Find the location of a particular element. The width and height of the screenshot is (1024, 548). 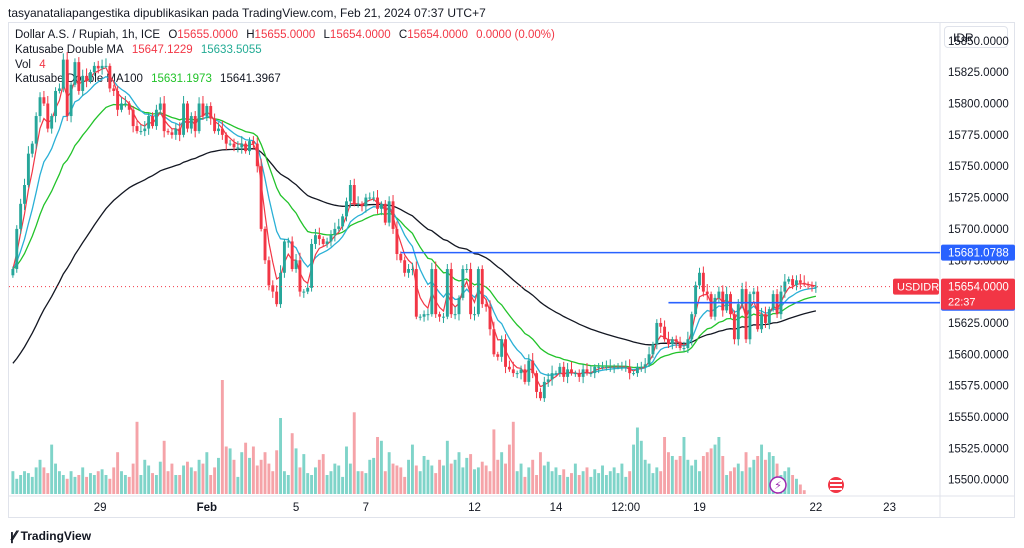

currency-button: IDR is located at coordinates (976, 37).